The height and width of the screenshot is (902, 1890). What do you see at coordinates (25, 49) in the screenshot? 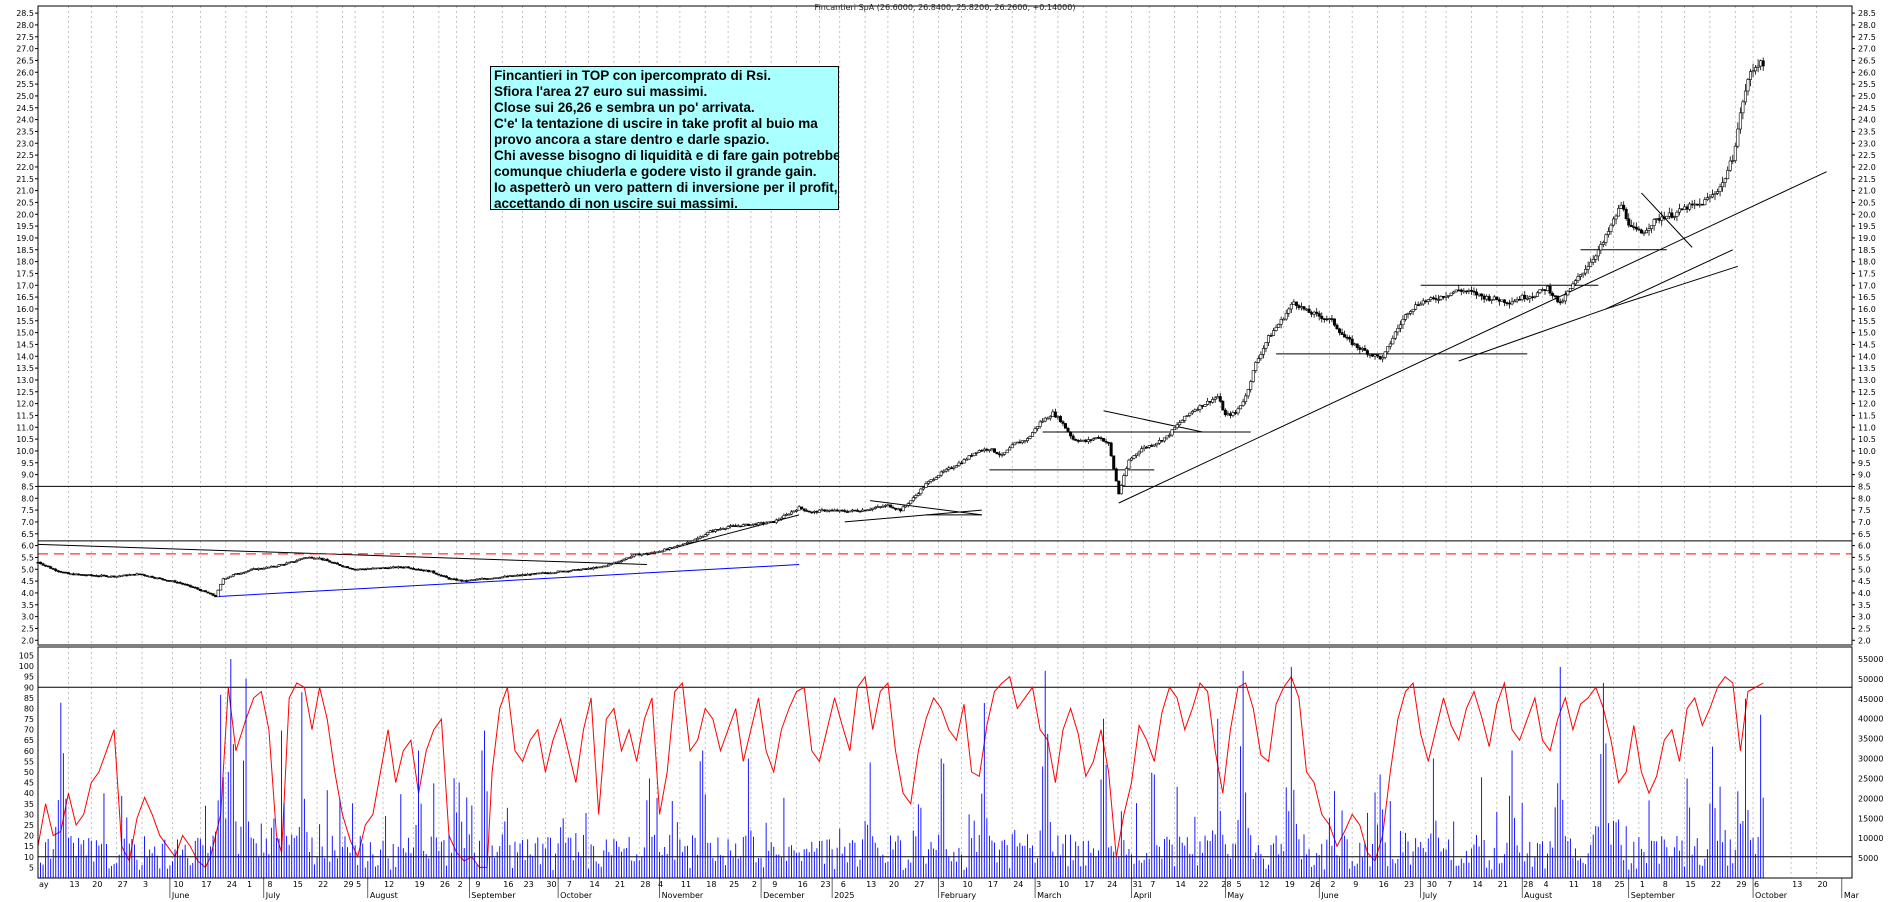
I see `price-tick-left: 27.0` at bounding box center [25, 49].